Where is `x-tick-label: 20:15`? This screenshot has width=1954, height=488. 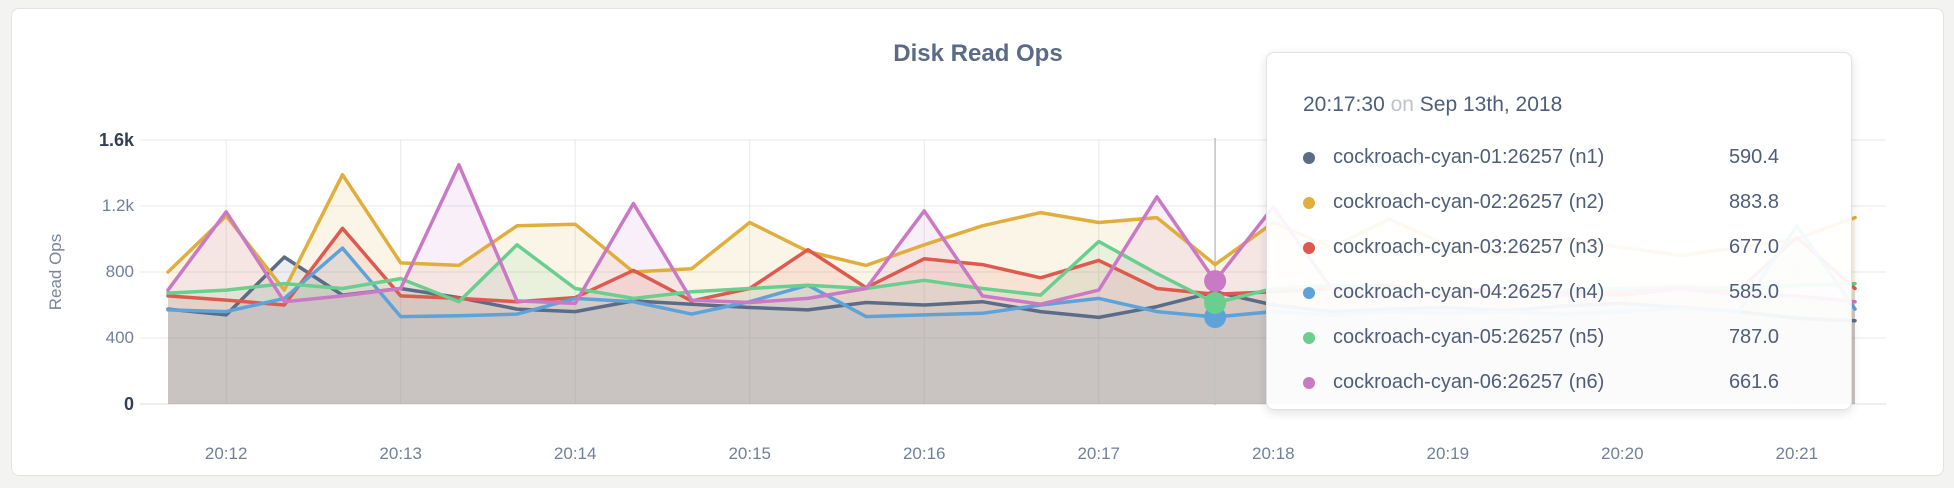 x-tick-label: 20:15 is located at coordinates (749, 453).